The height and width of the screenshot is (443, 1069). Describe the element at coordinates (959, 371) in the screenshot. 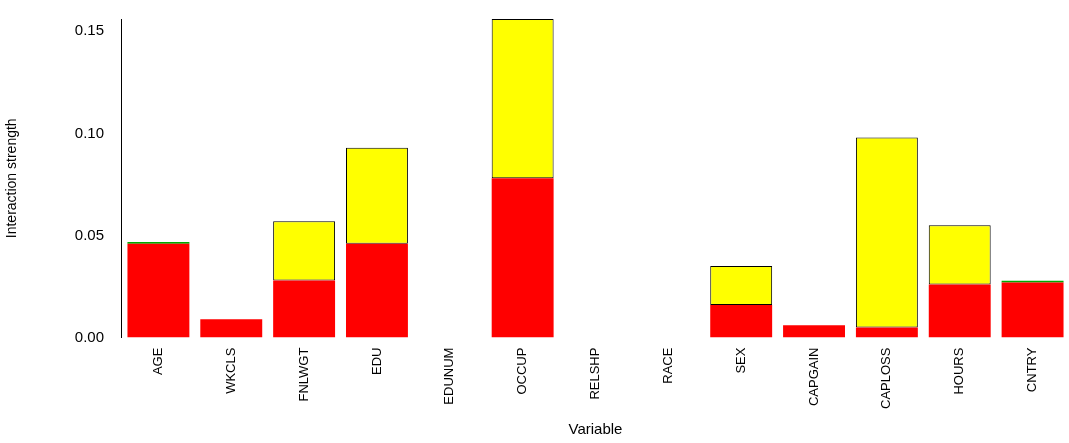

I see `x-tick-label: HOURS` at that location.